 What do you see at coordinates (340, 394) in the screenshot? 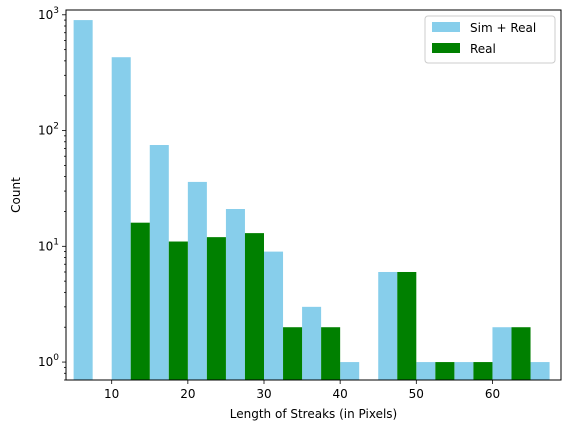
I see `x-tick-label-40: 40` at bounding box center [340, 394].